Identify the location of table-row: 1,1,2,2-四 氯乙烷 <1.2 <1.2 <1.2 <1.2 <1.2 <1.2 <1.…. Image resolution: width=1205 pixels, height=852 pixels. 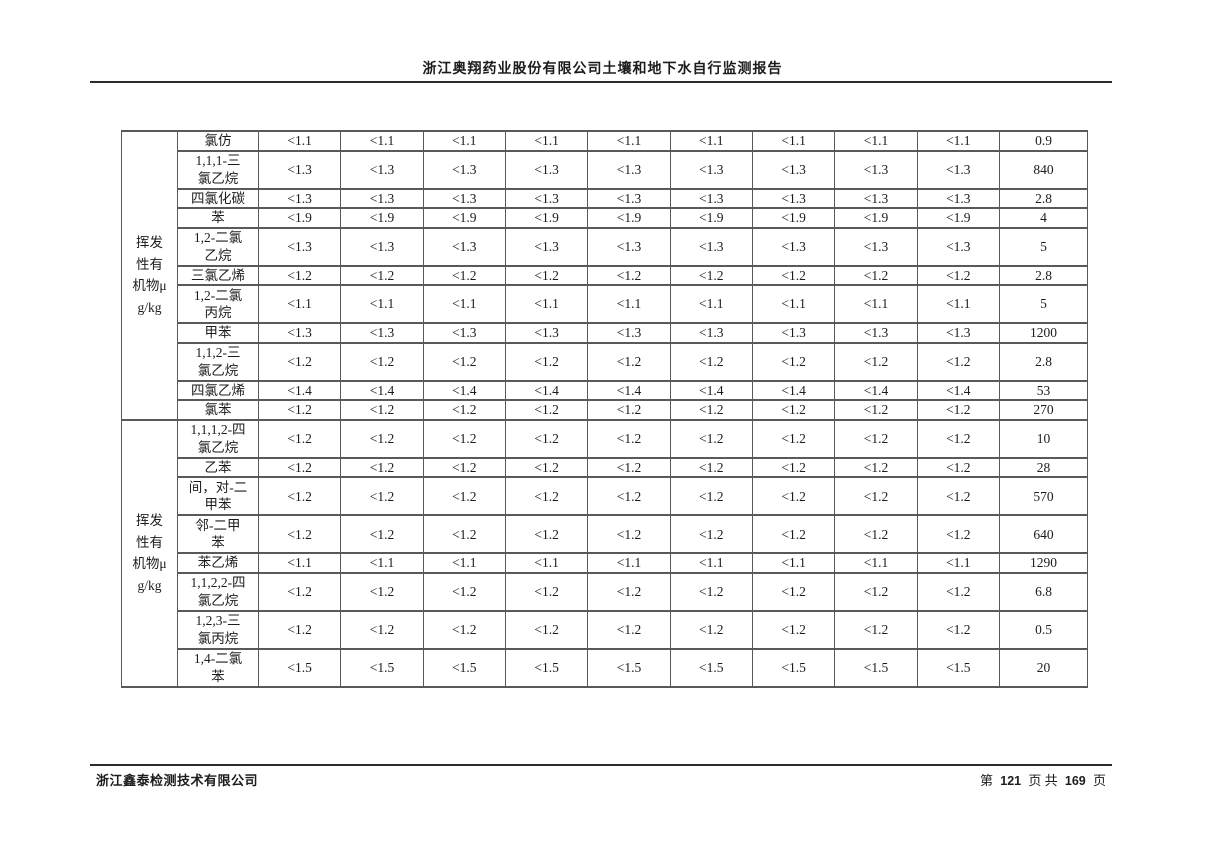
(605, 591).